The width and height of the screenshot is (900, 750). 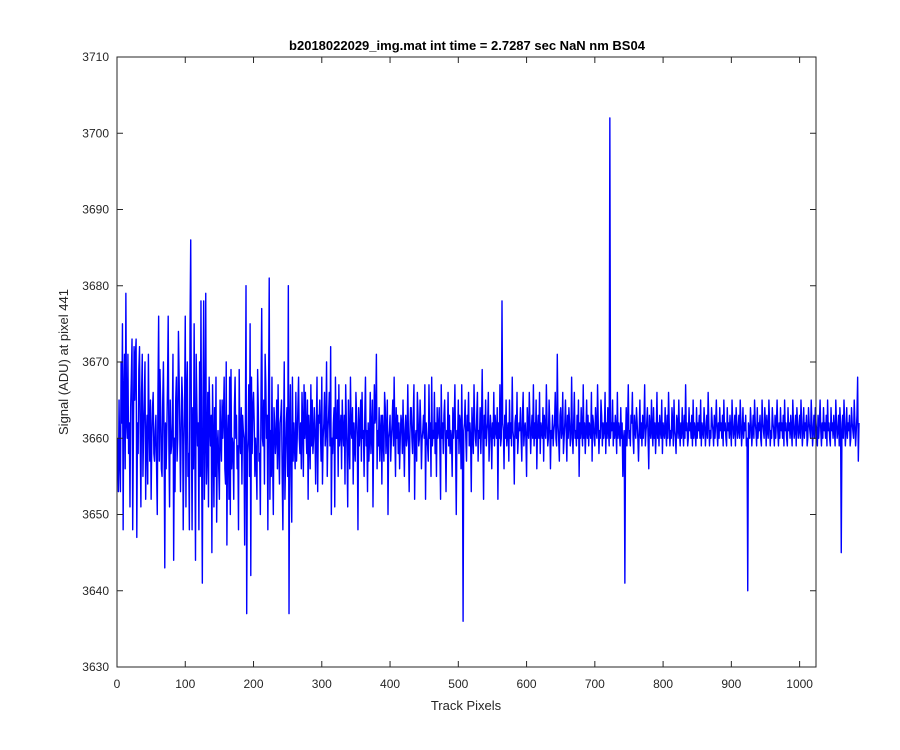 I want to click on x-tick-label: 500, so click(x=458, y=684).